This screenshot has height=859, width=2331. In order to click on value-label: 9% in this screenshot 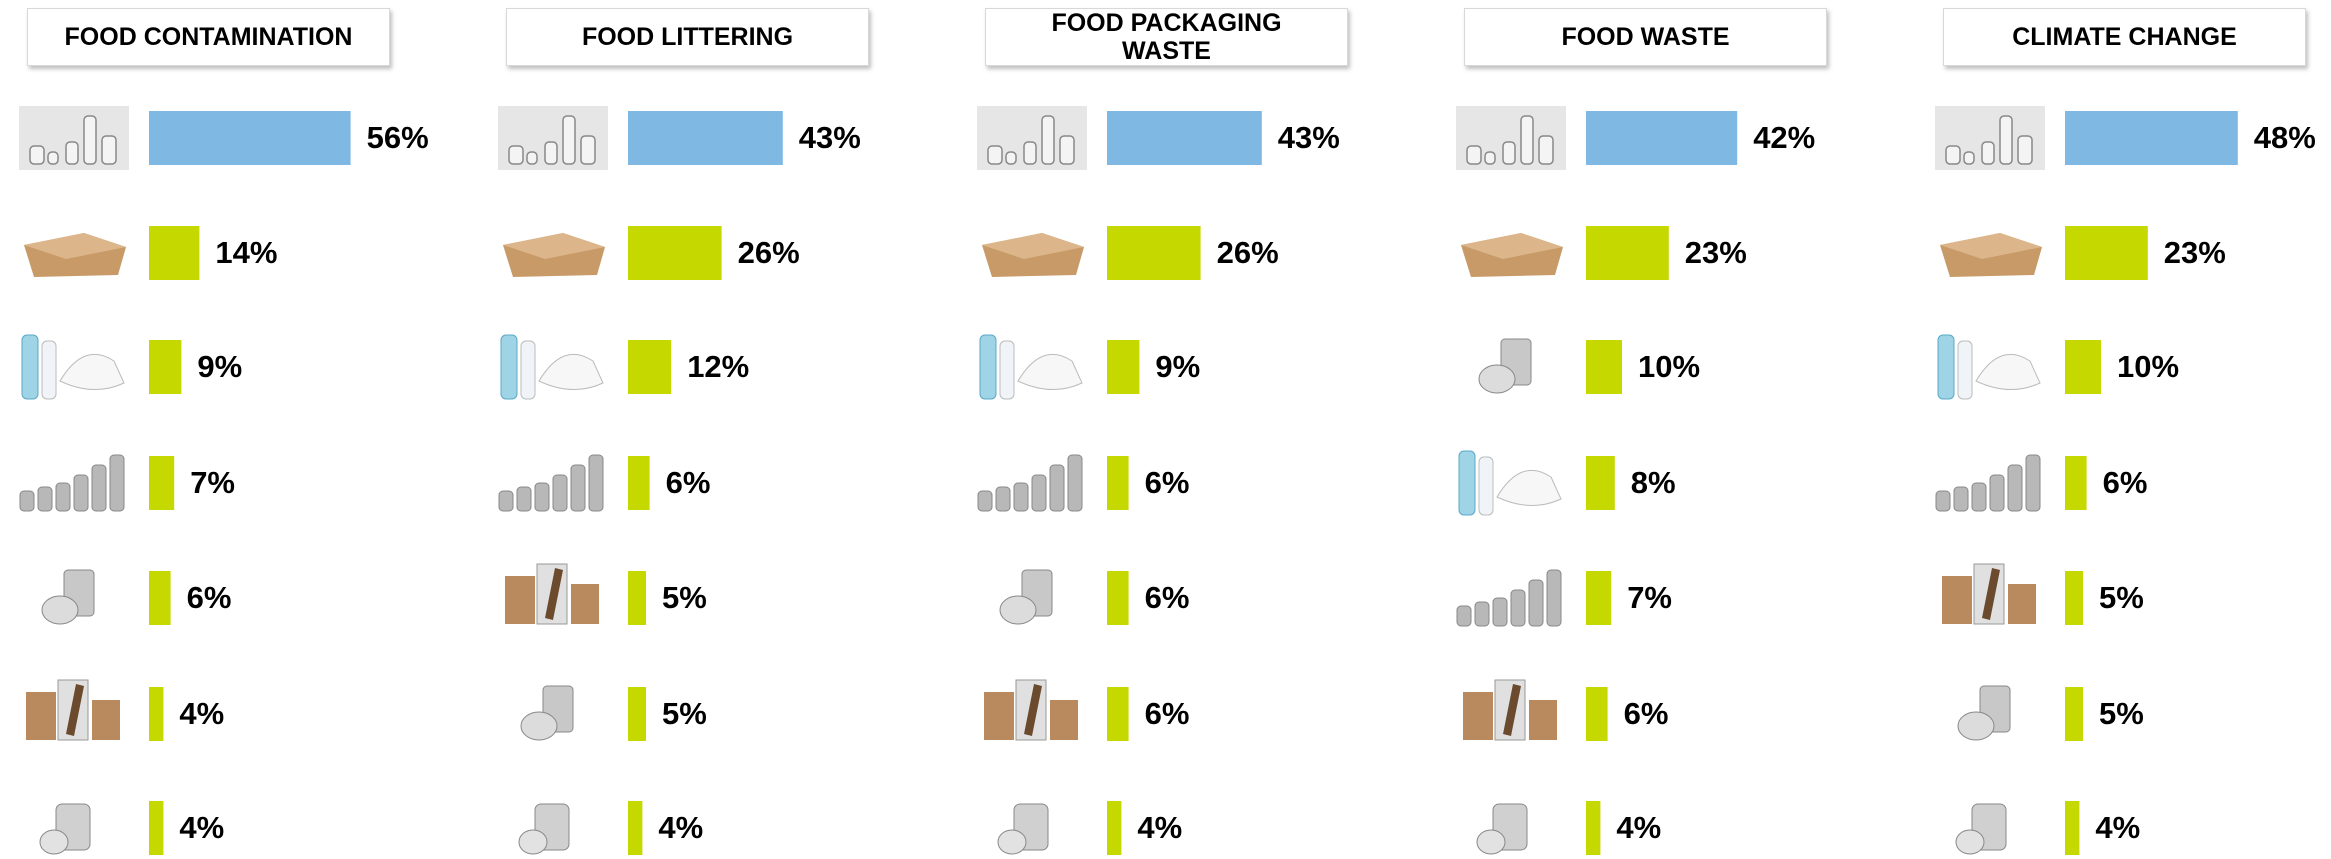, I will do `click(219, 366)`.